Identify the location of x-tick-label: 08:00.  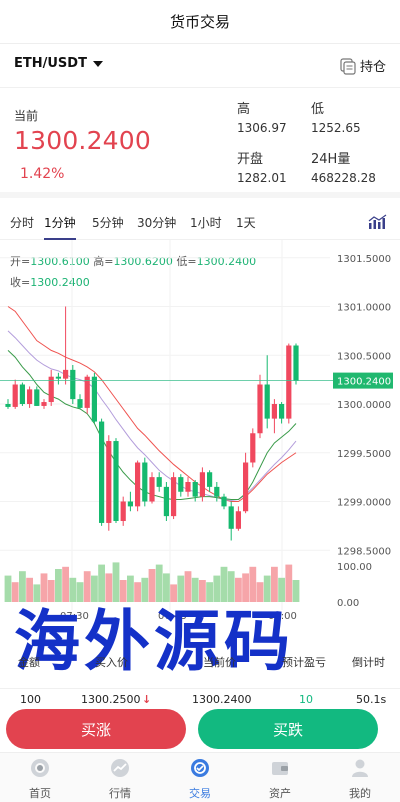
(282, 615).